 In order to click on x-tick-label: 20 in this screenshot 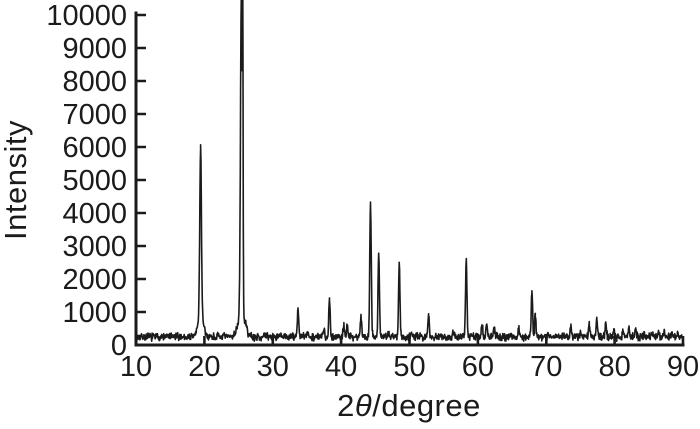, I will do `click(204, 367)`.